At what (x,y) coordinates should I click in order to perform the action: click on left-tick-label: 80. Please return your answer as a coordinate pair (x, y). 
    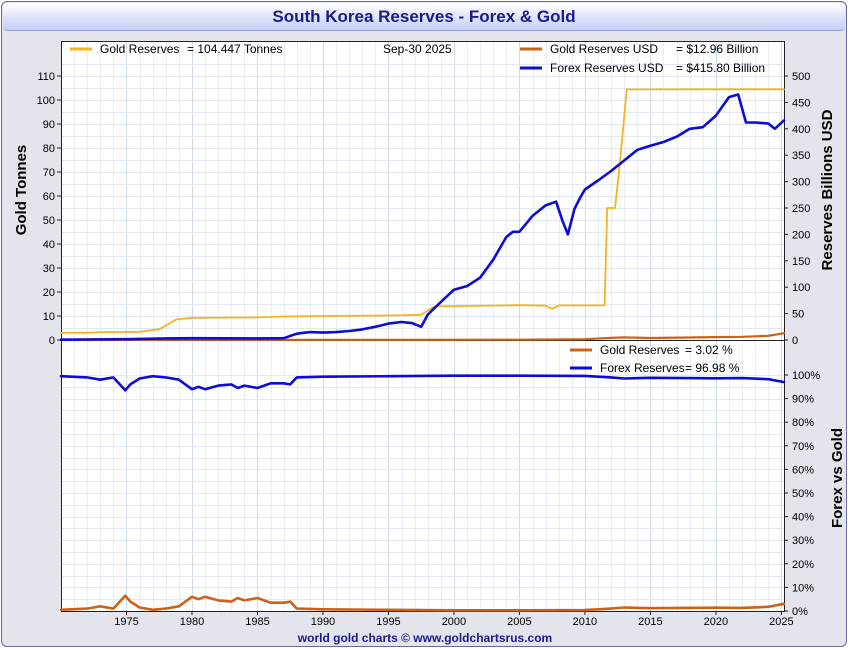
    Looking at the image, I should click on (49, 149).